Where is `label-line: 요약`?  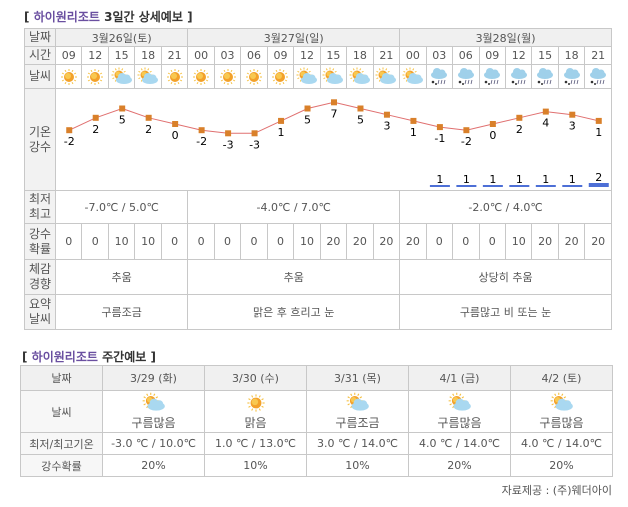 label-line: 요약 is located at coordinates (40, 304).